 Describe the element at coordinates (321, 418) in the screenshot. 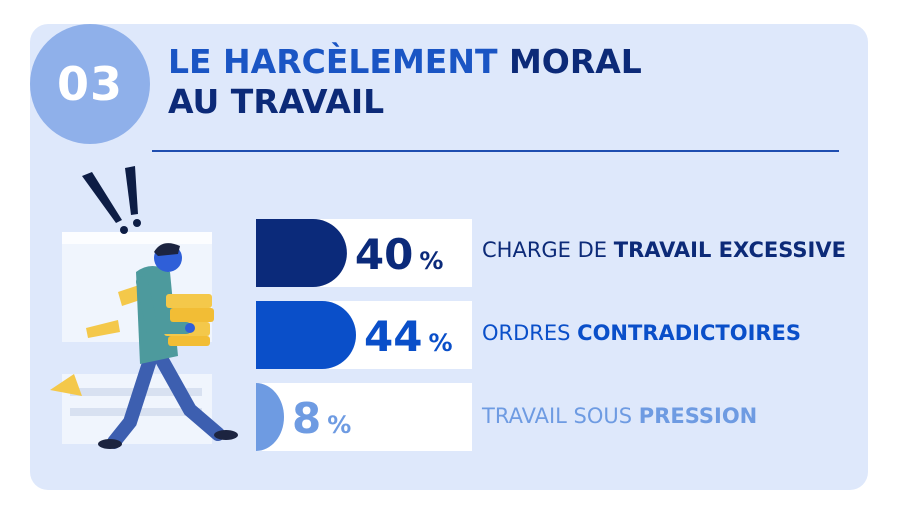

I see `value-label-3: 8%` at that location.